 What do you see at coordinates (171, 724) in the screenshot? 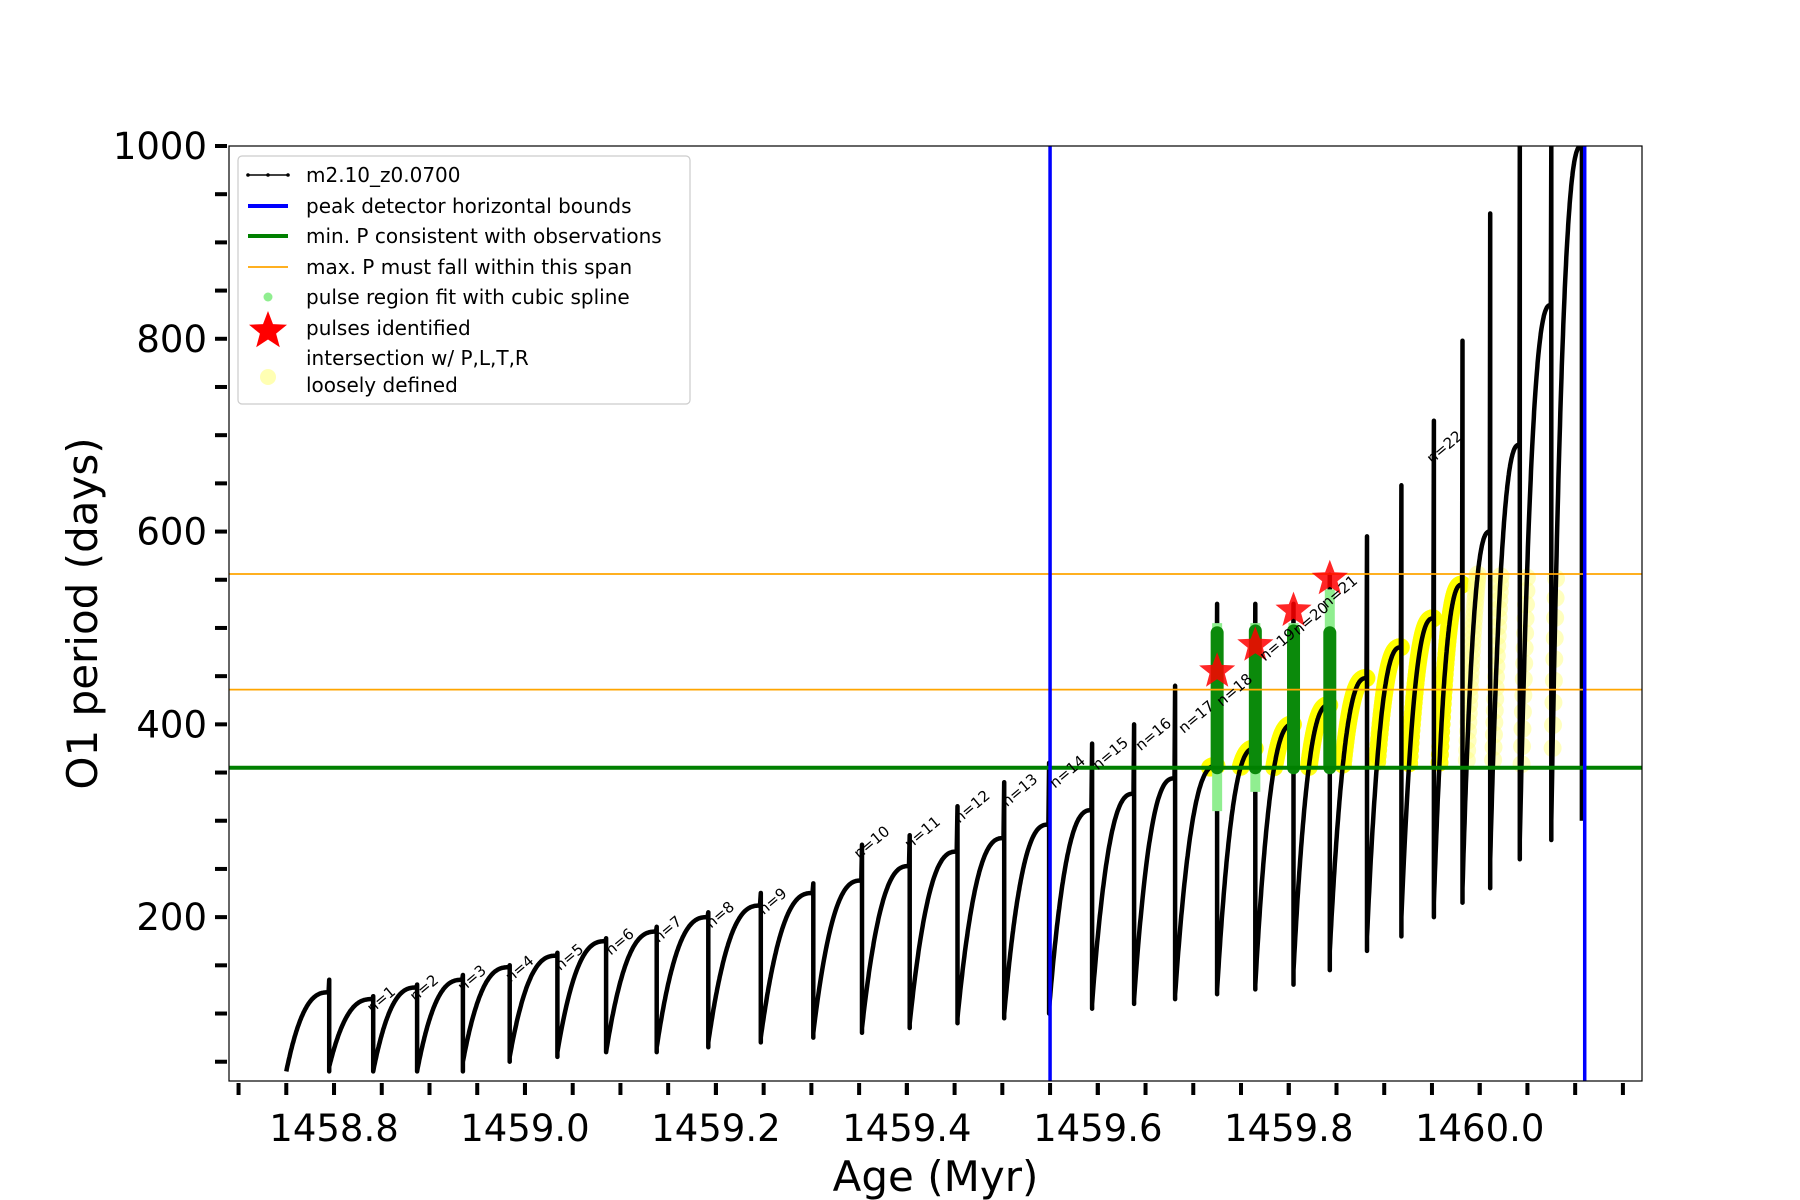
I see `y-tick-label: 400` at bounding box center [171, 724].